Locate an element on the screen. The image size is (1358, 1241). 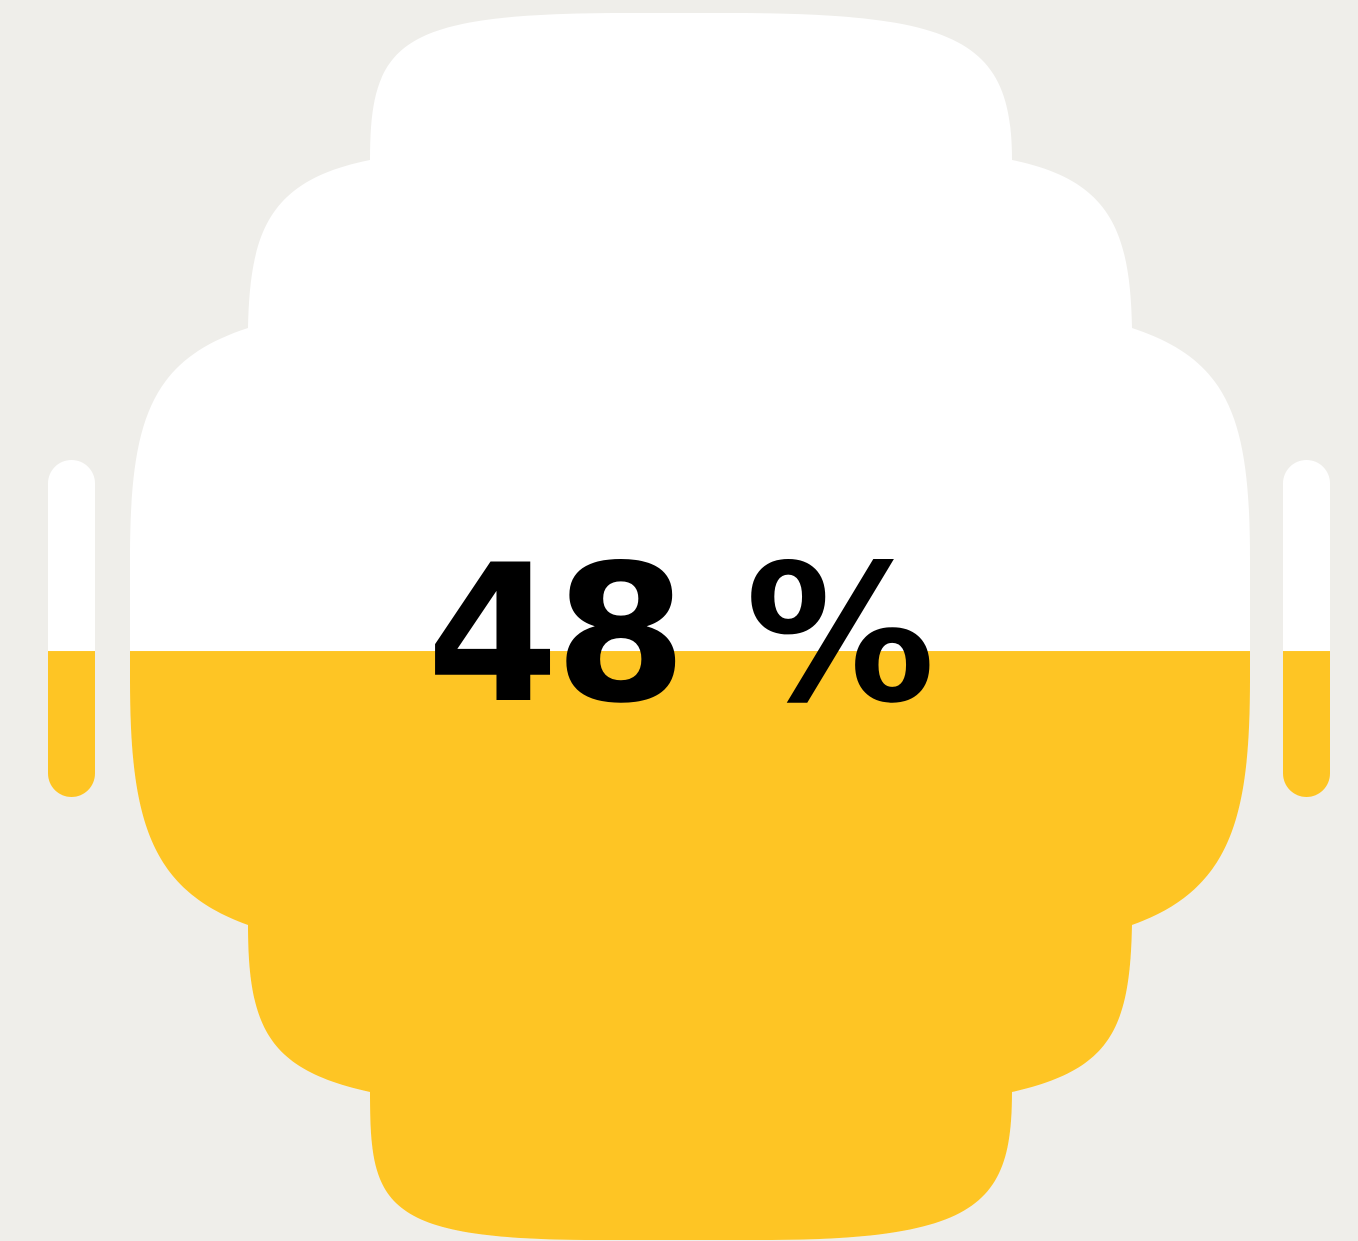
right-tab-fill is located at coordinates (1306, 724).